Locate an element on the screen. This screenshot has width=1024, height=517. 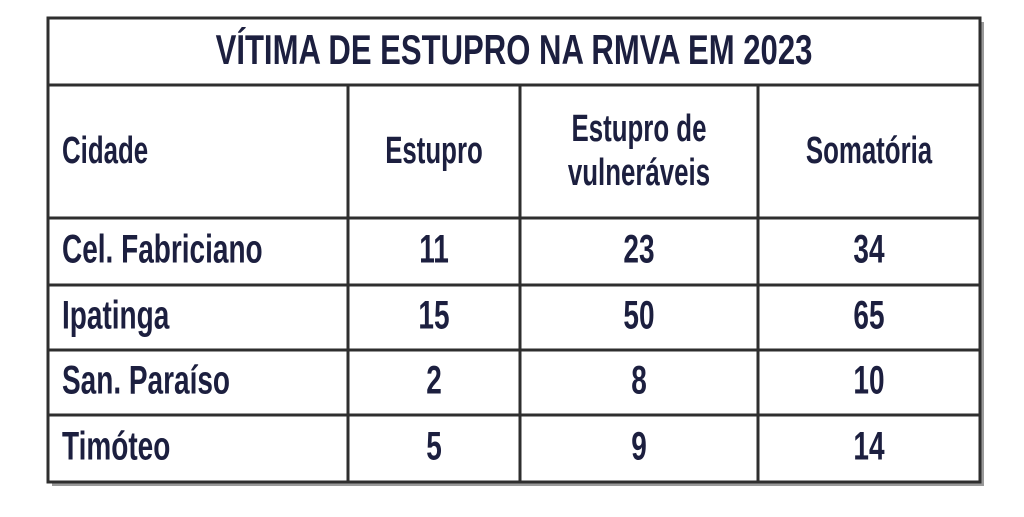
value-cell: 2 is located at coordinates (434, 381).